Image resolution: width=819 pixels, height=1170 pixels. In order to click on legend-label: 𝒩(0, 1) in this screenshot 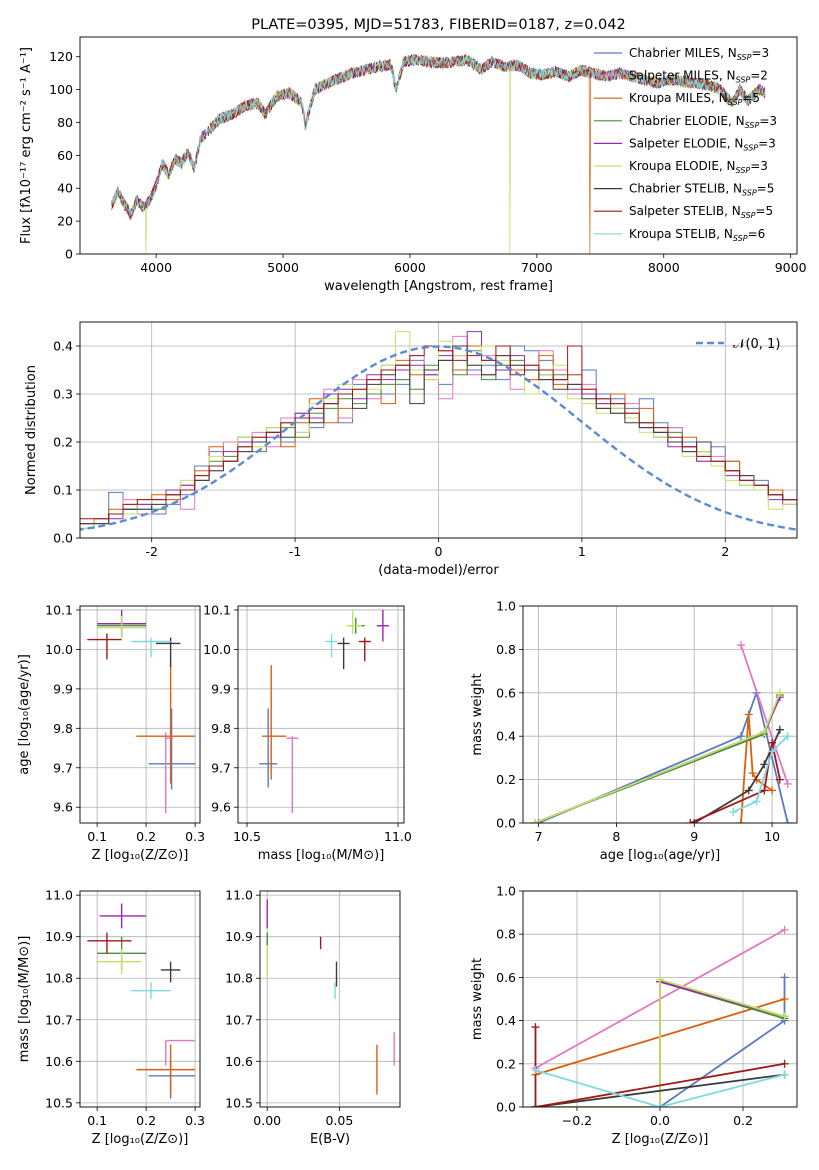, I will do `click(756, 344)`.